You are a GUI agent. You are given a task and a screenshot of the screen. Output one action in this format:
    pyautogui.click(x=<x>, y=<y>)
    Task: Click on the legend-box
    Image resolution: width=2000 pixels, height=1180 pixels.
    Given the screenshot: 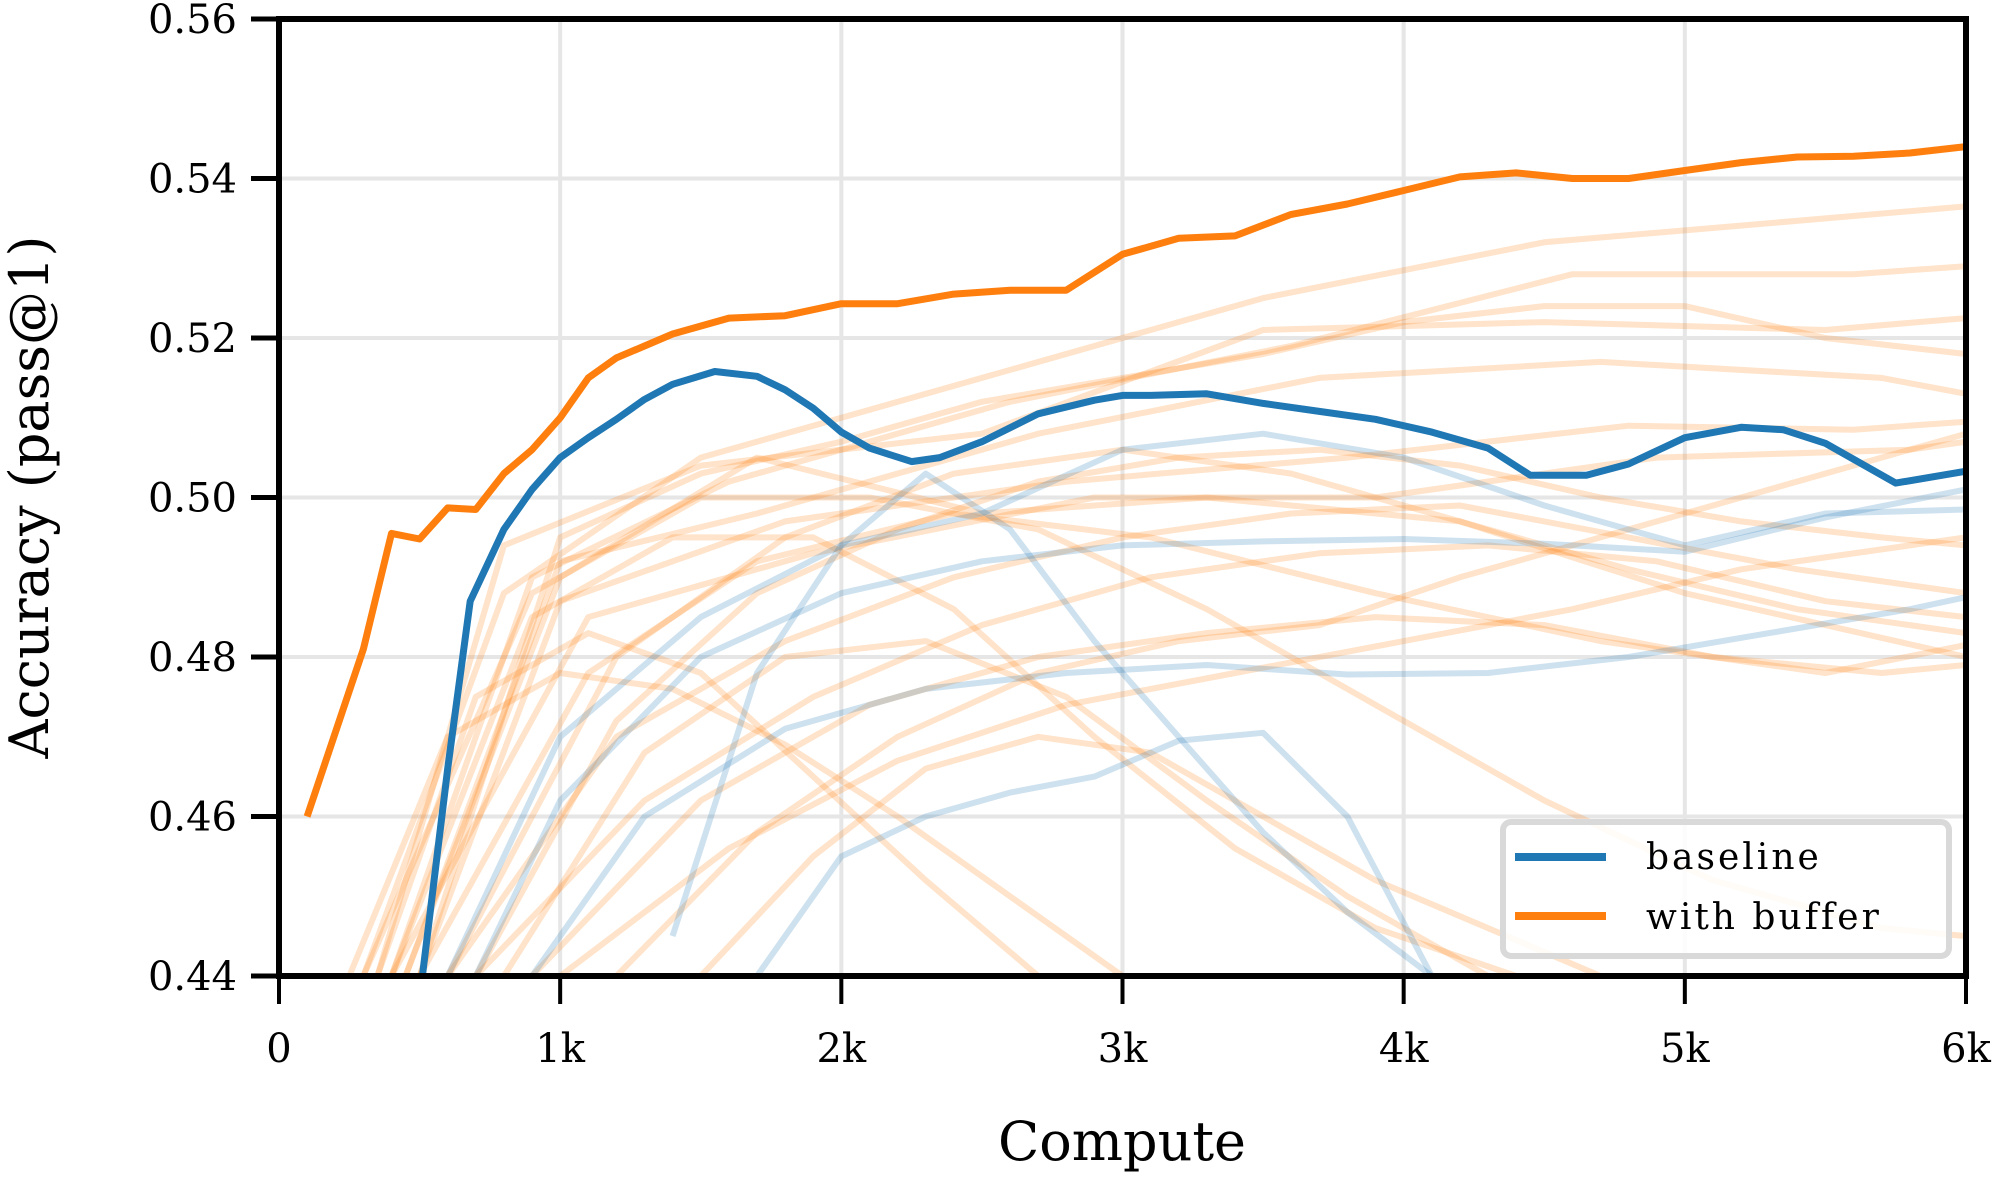 What is the action you would take?
    pyautogui.click(x=1726, y=889)
    